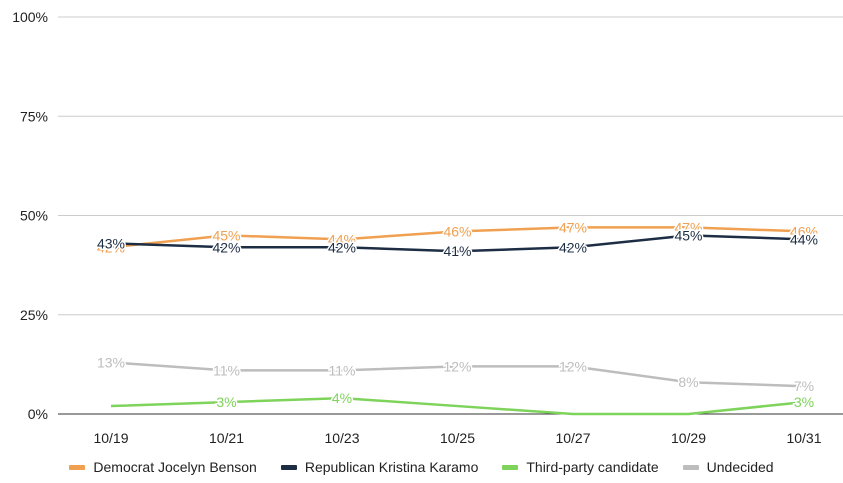 Image resolution: width=843 pixels, height=483 pixels. I want to click on data-label: 43%, so click(111, 243).